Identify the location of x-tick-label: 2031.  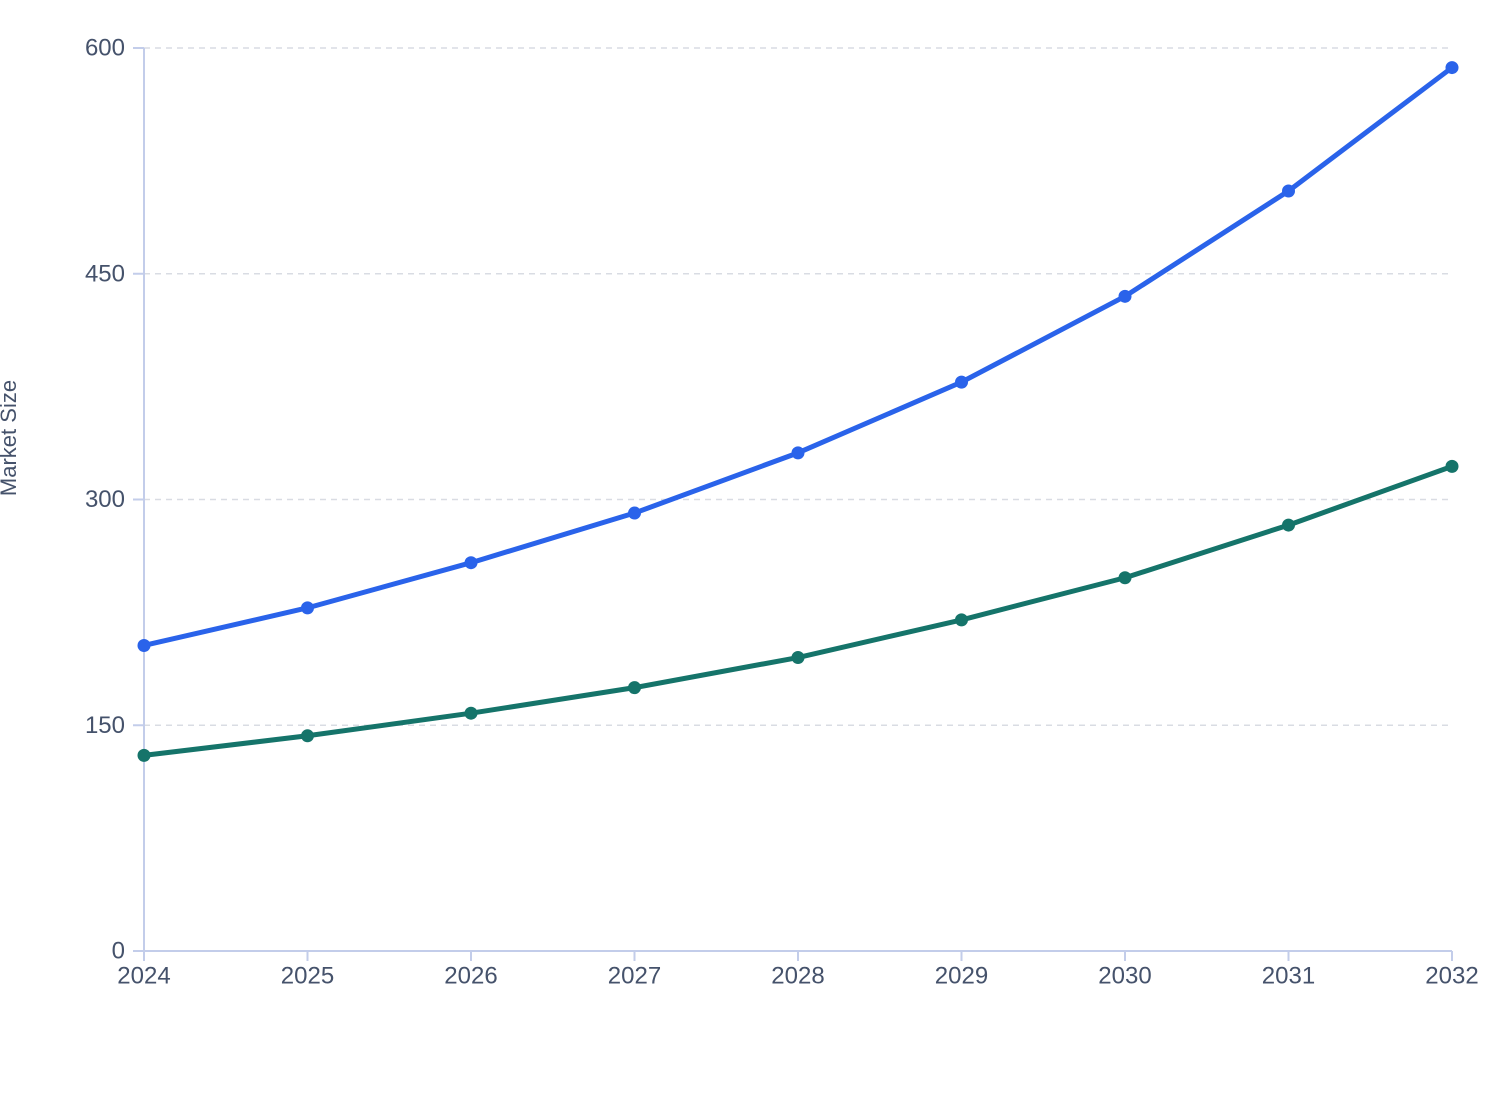
(1288, 976).